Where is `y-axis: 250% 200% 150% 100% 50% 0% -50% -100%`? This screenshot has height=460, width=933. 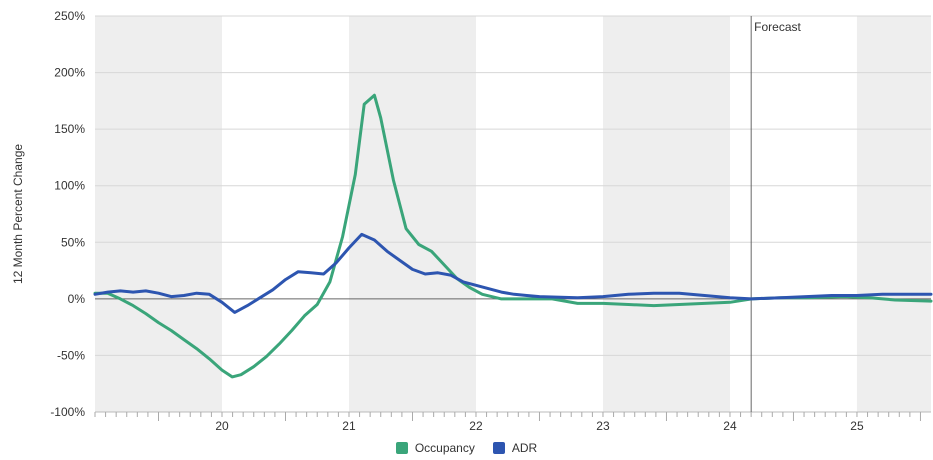 y-axis: 250% 200% 150% 100% 50% 0% -50% -100% is located at coordinates (67, 214).